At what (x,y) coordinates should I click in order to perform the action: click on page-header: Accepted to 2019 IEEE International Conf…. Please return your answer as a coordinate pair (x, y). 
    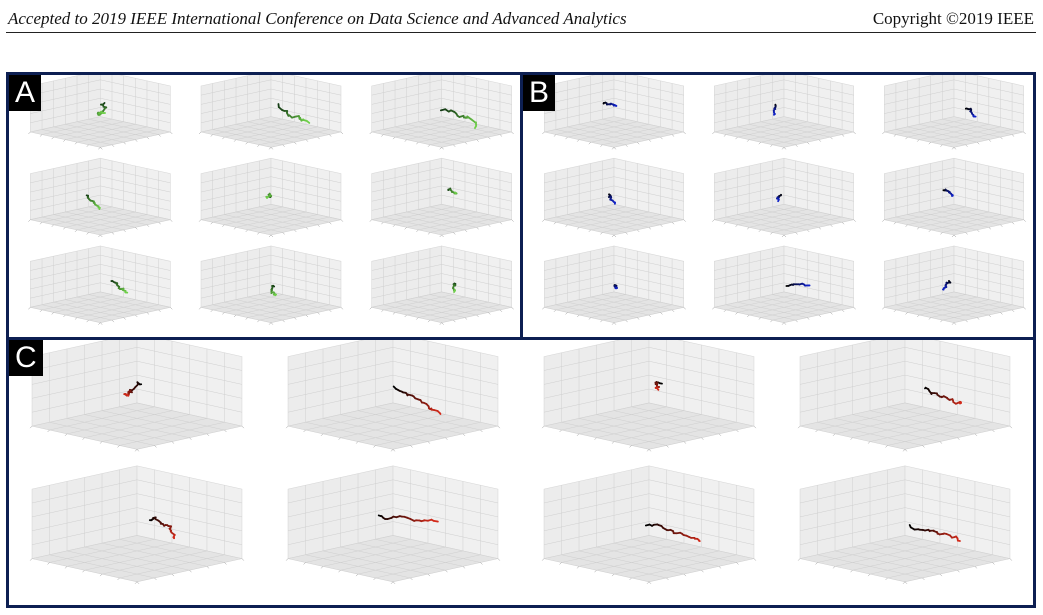
    Looking at the image, I should click on (521, 19).